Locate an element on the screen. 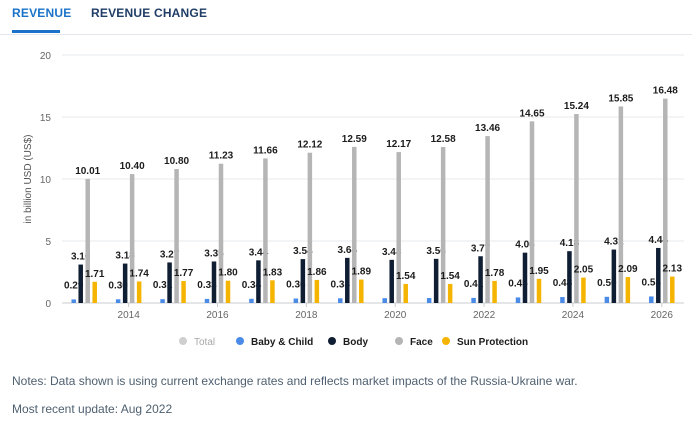 The image size is (692, 422). x-tick-label: 2024 is located at coordinates (573, 315).